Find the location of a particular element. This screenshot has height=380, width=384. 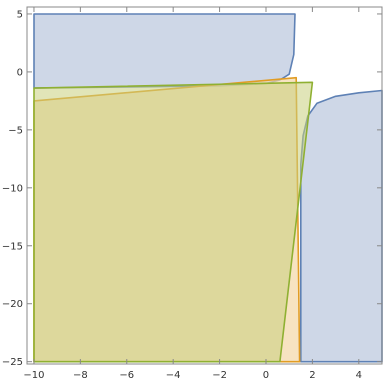

x-tick-label: 0 is located at coordinates (266, 375).